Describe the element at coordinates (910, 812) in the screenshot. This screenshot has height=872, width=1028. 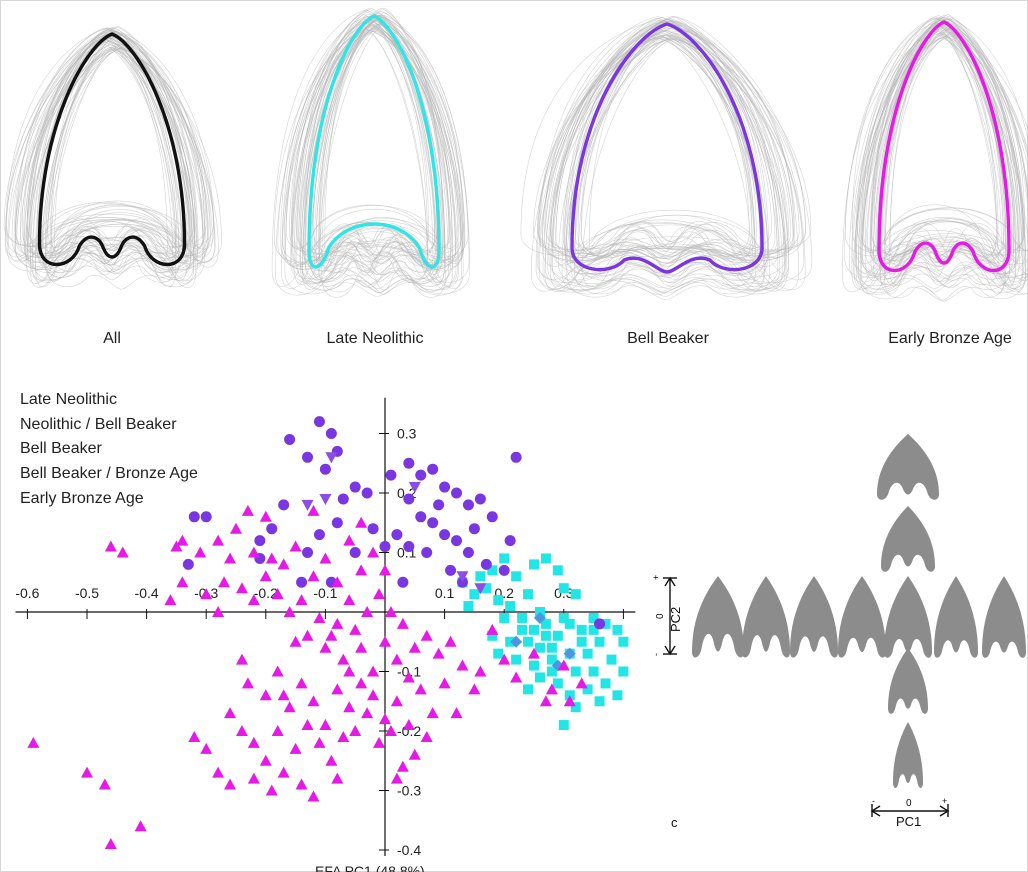
I see `pc1-axis: - 0 + PC1` at that location.